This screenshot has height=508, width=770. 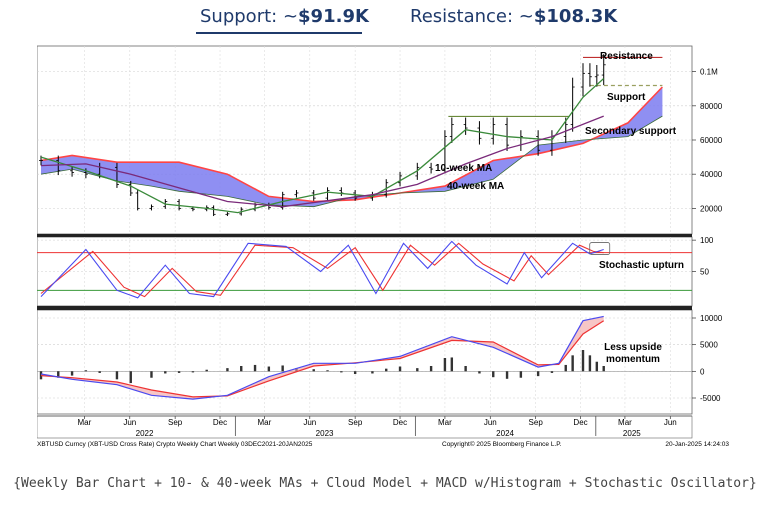 I want to click on price-y-tick-label: 20000, so click(x=711, y=208).